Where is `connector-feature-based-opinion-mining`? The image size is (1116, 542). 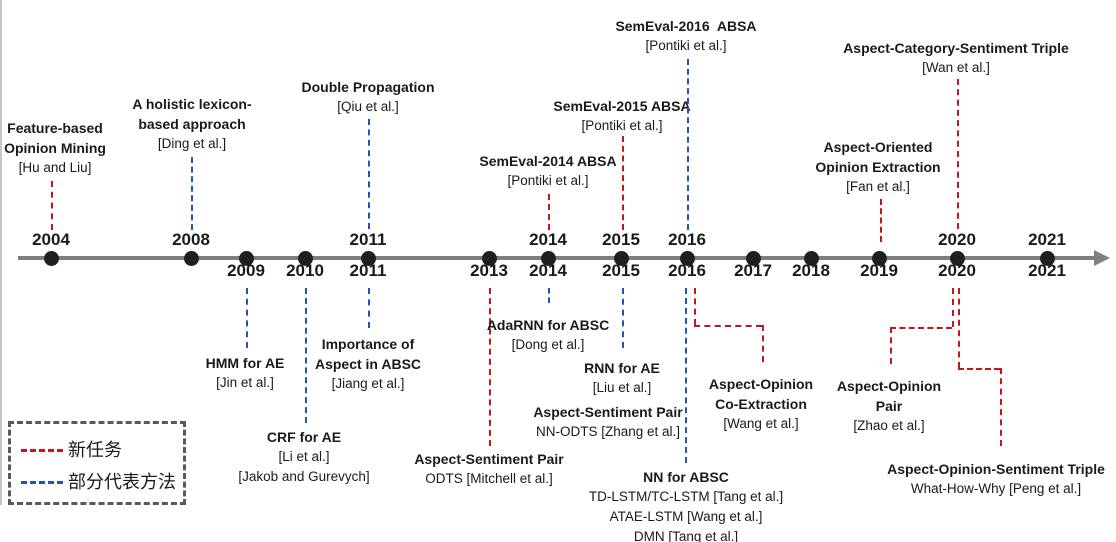
connector-feature-based-opinion-mining is located at coordinates (52, 205).